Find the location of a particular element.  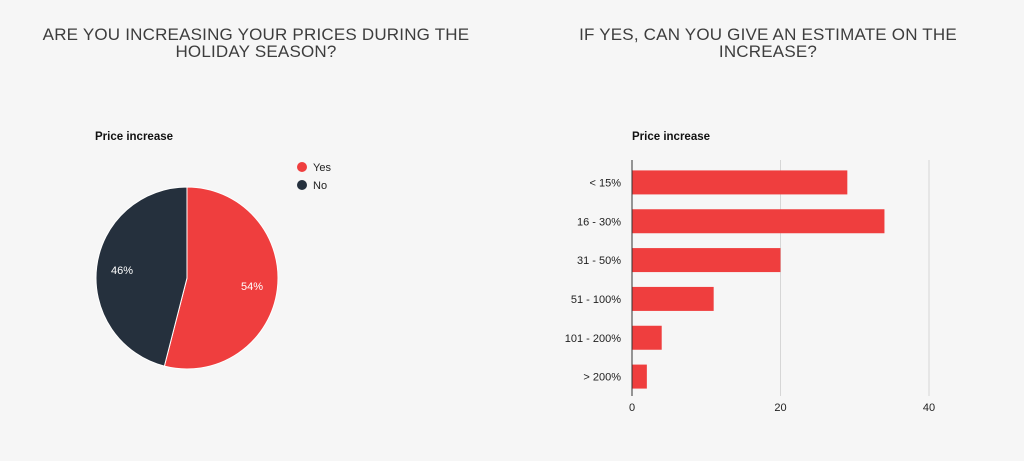

y-tick-label: < 15% is located at coordinates (606, 183).